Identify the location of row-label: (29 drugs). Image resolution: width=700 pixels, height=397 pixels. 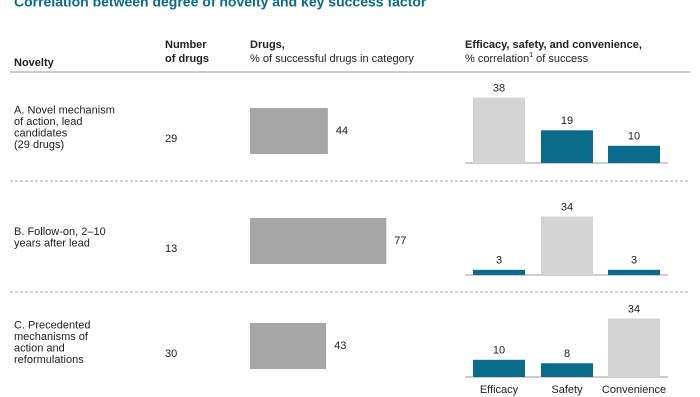
(39, 145).